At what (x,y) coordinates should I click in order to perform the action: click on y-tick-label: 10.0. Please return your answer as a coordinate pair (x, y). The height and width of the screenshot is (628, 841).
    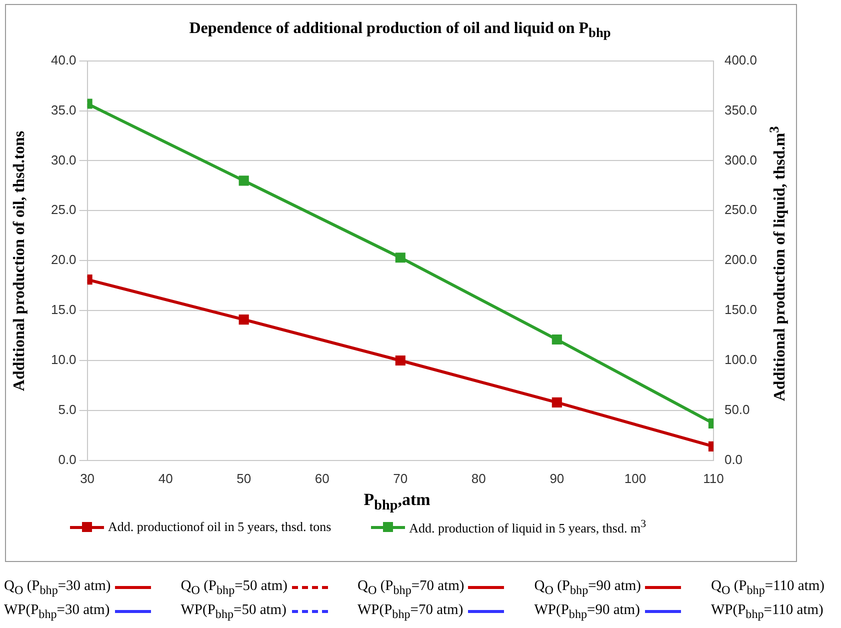
    Looking at the image, I should click on (63, 360).